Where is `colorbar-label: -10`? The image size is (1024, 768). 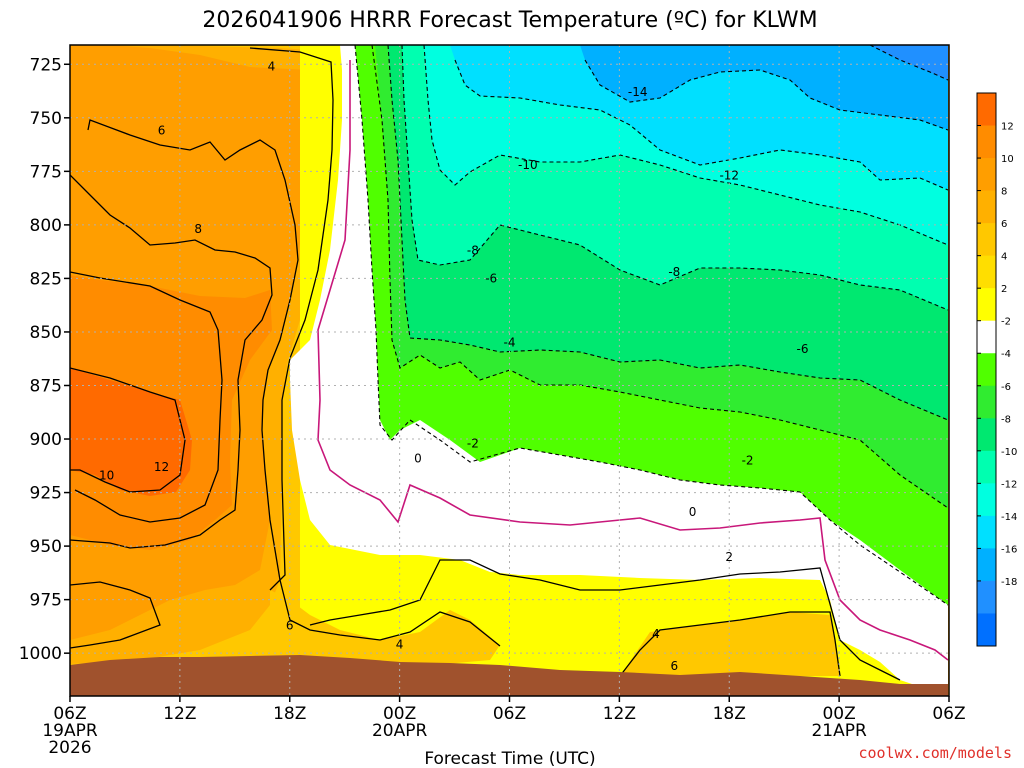 colorbar-label: -10 is located at coordinates (1009, 452).